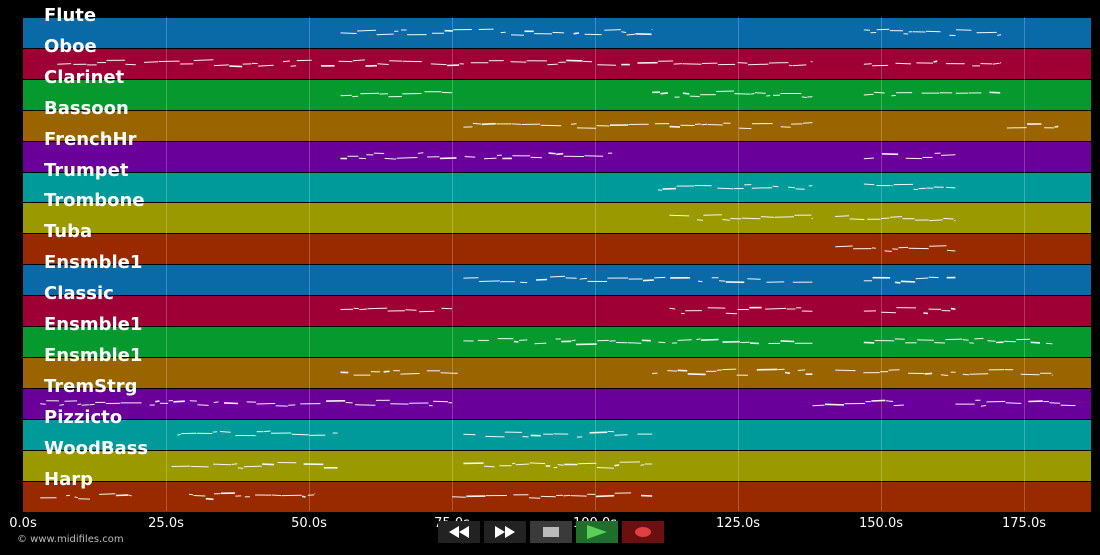 This screenshot has width=1100, height=555. What do you see at coordinates (84, 77) in the screenshot?
I see `track-label: Clarinet` at bounding box center [84, 77].